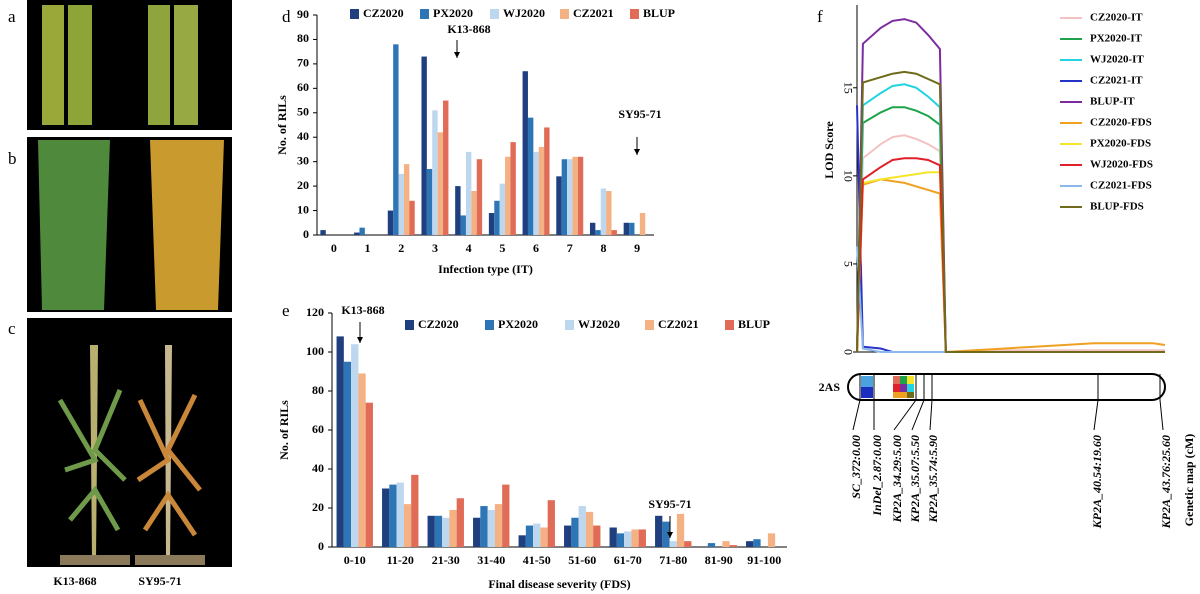 The height and width of the screenshot is (594, 1200). I want to click on x-tick-label: 1, so click(368, 248).